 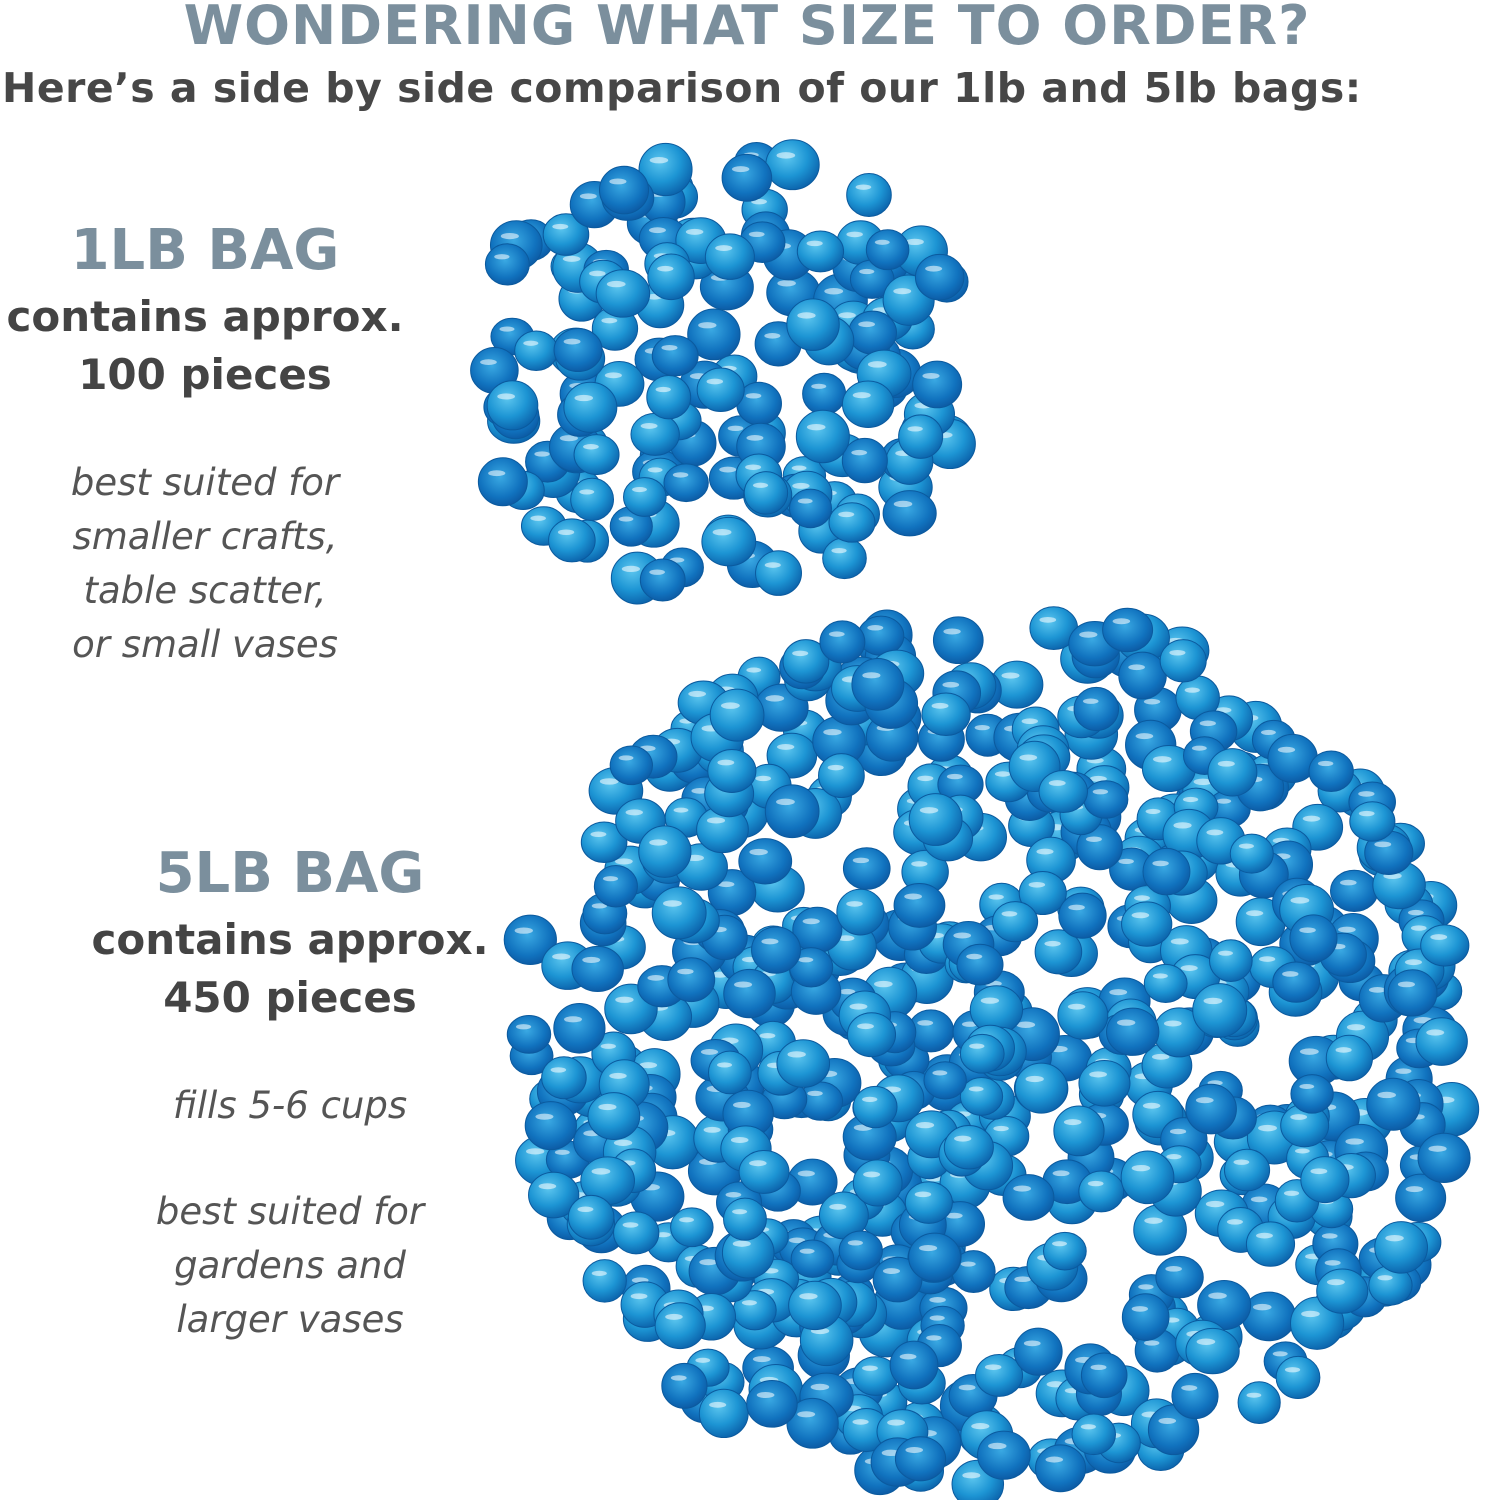 What do you see at coordinates (290, 1265) in the screenshot?
I see `note-line: gardens and` at bounding box center [290, 1265].